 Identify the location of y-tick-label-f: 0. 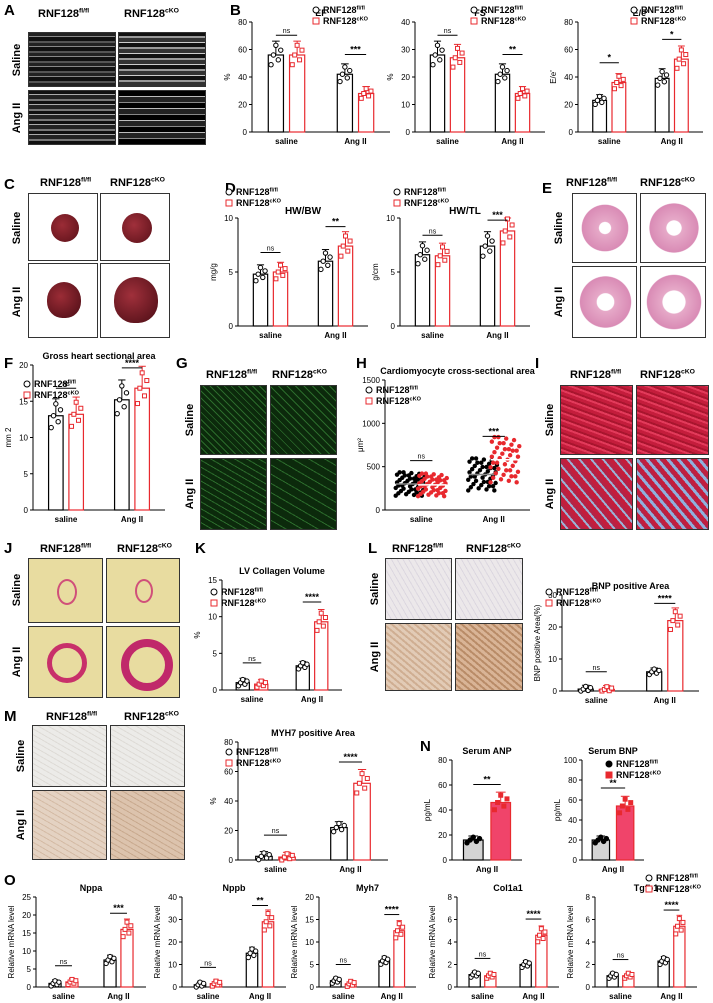
(26, 510).